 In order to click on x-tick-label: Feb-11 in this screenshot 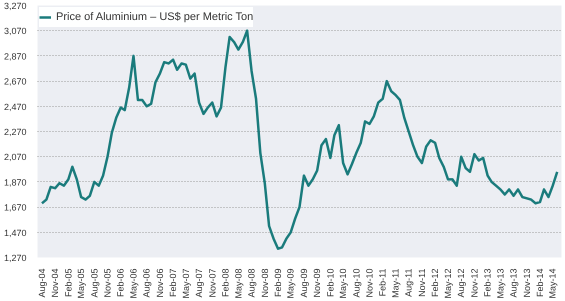, I will do `click(383, 282)`.